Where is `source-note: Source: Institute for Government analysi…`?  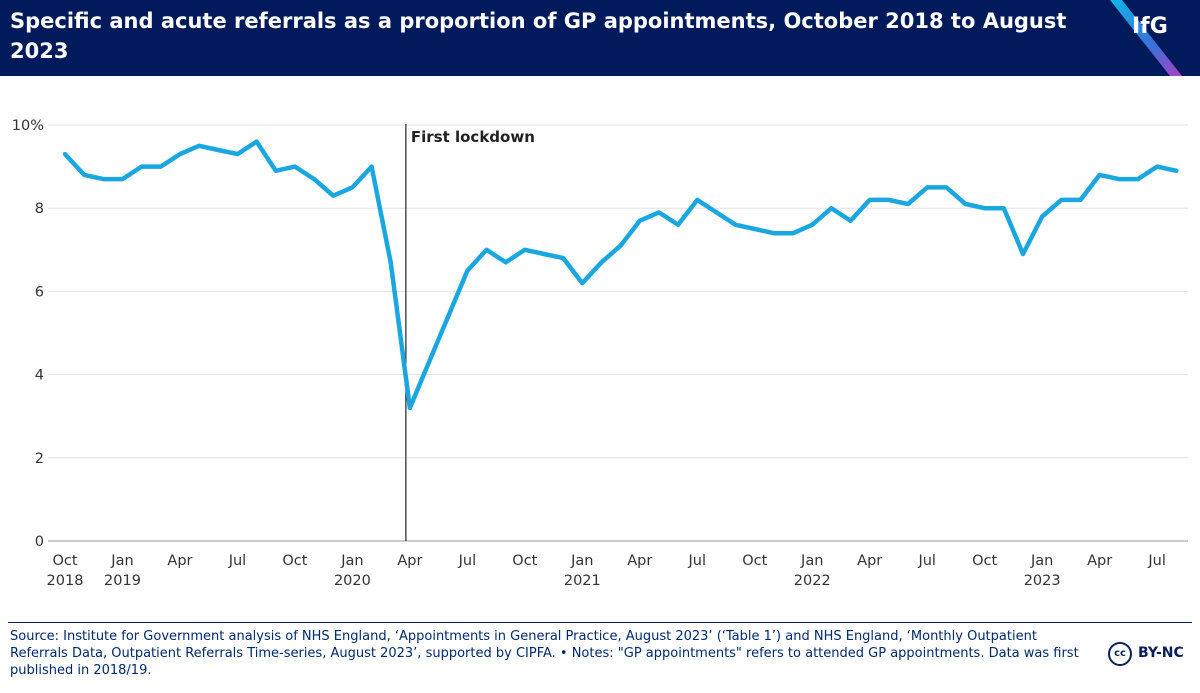
source-note: Source: Institute for Government analysi… is located at coordinates (544, 653).